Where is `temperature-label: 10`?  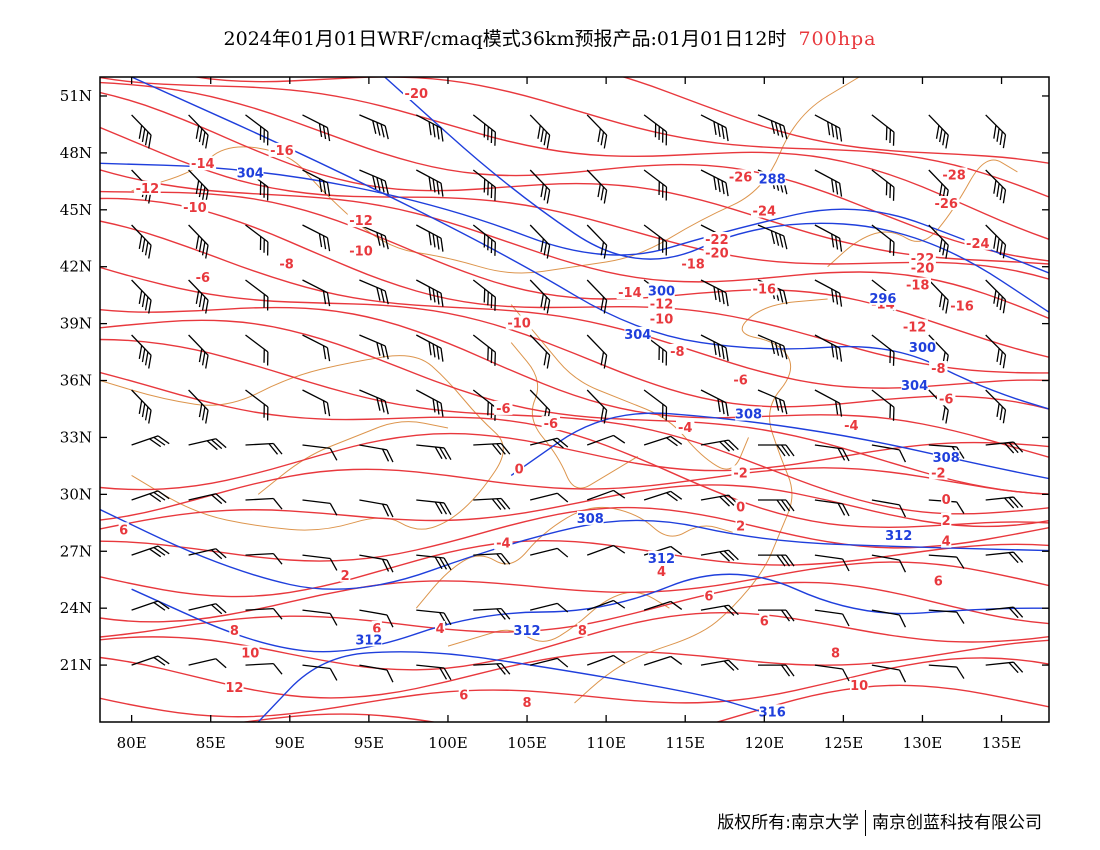
temperature-label: 10 is located at coordinates (250, 654).